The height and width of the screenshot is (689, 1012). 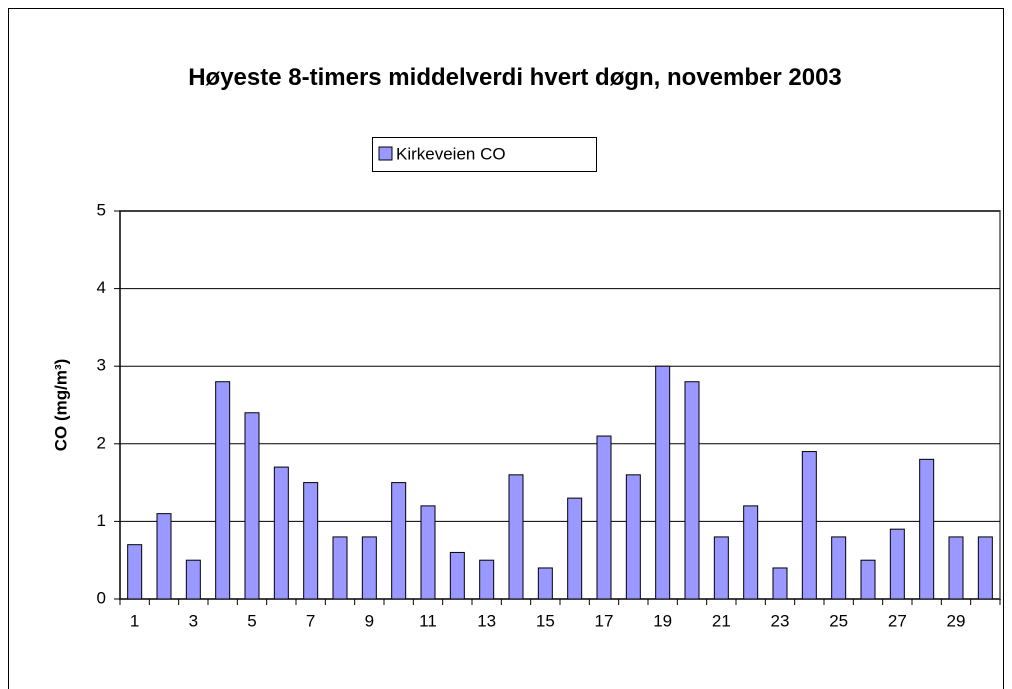 I want to click on x-tick-label: 25, so click(x=838, y=620).